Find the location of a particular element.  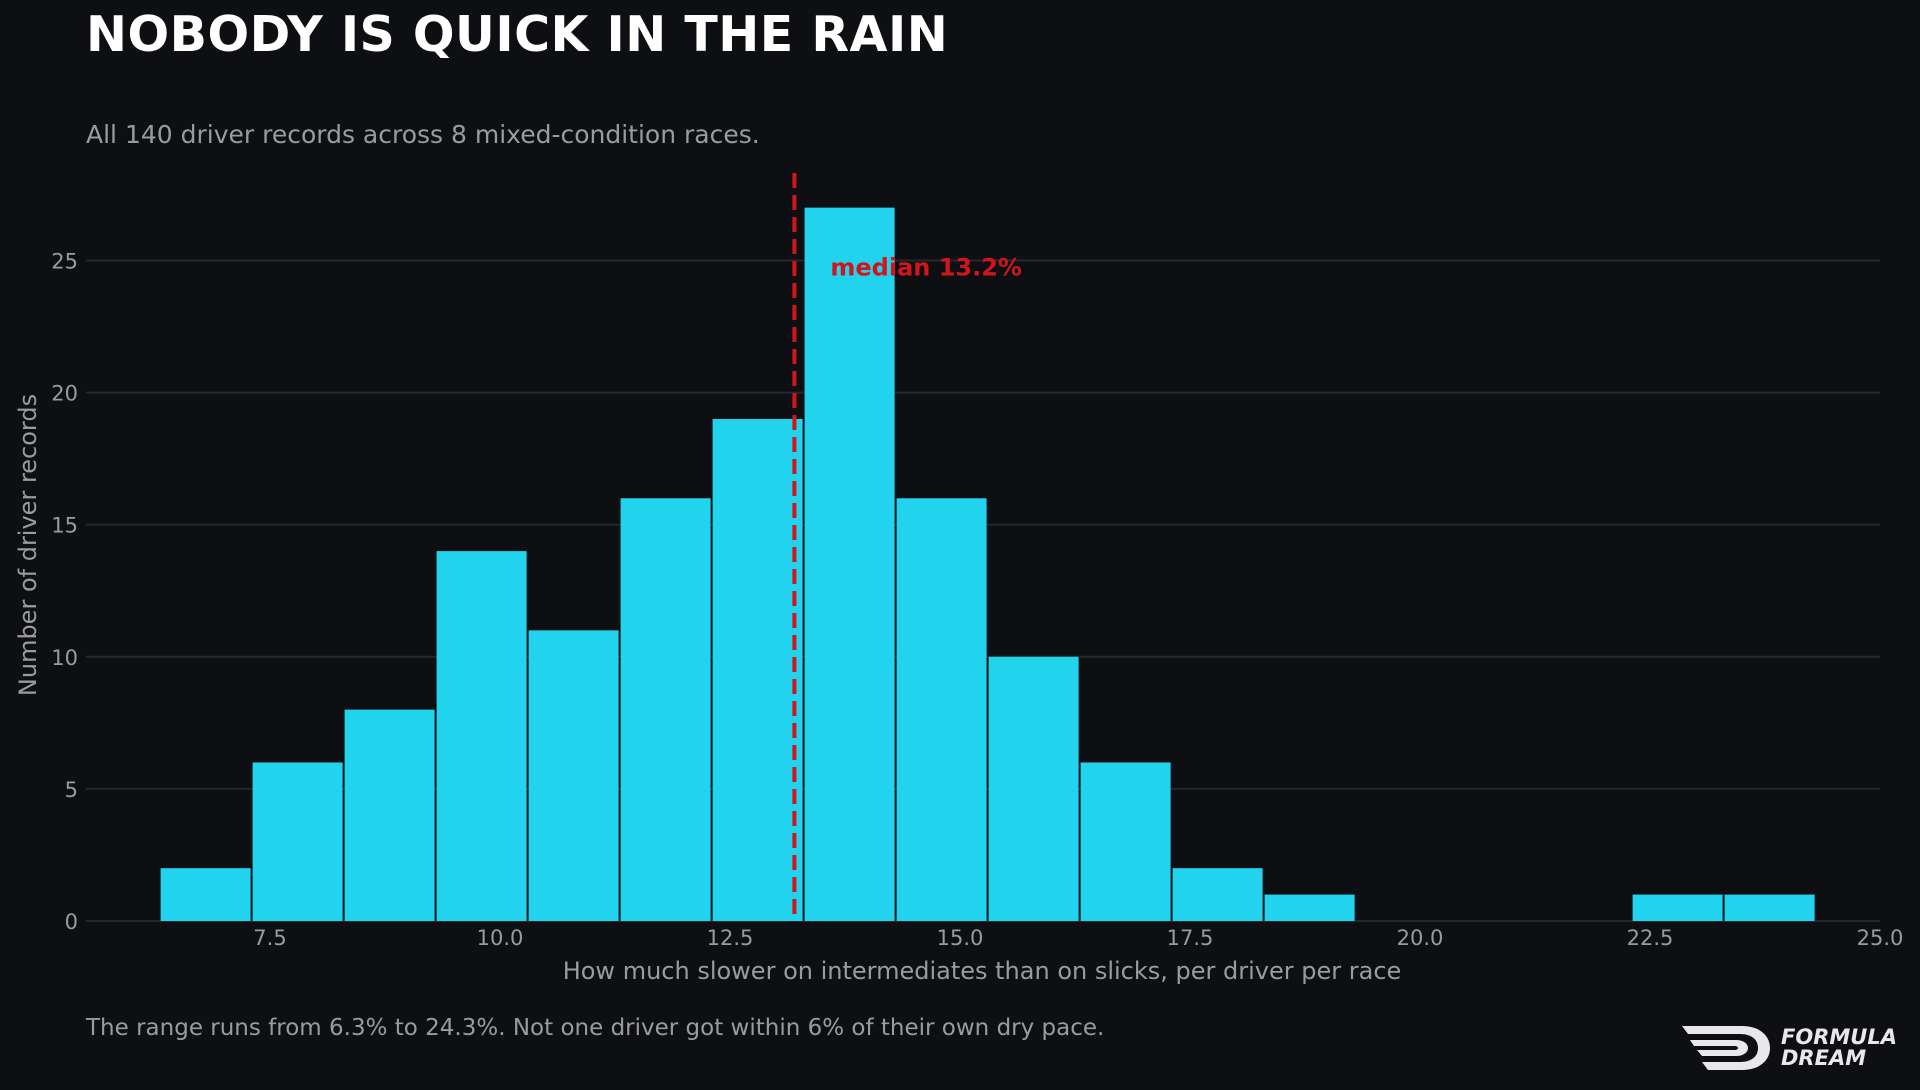

logo-line-2: DREAM is located at coordinates (1824, 1058).